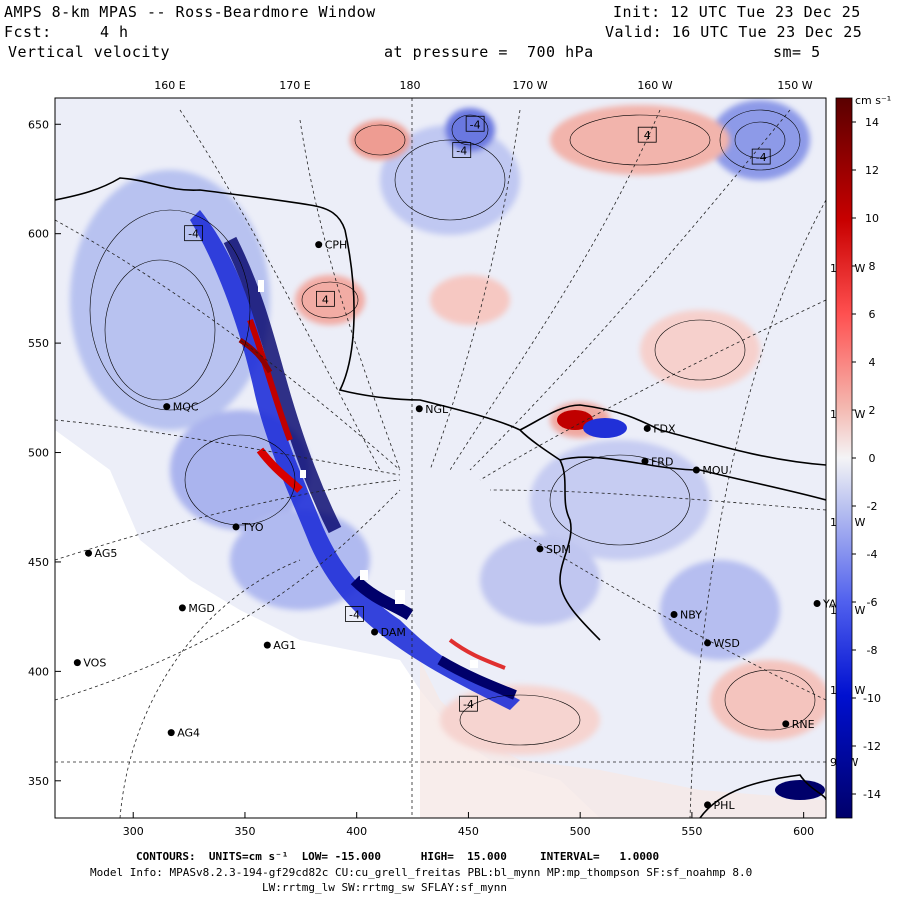 The image size is (900, 900). I want to click on x-axis: 300 350 400 450 500 550 600, so click(468, 825).